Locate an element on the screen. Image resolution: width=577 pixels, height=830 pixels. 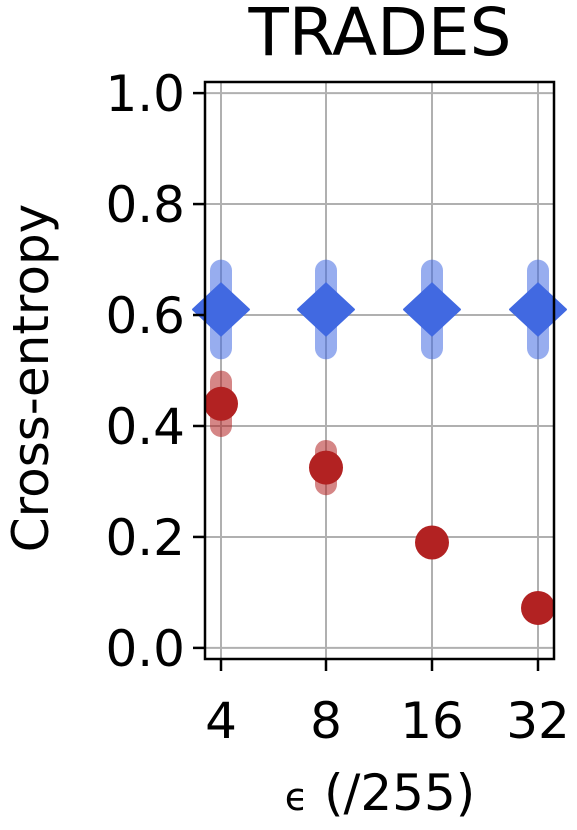
x-axis-label-unit: (/255) is located at coordinates (391, 793).